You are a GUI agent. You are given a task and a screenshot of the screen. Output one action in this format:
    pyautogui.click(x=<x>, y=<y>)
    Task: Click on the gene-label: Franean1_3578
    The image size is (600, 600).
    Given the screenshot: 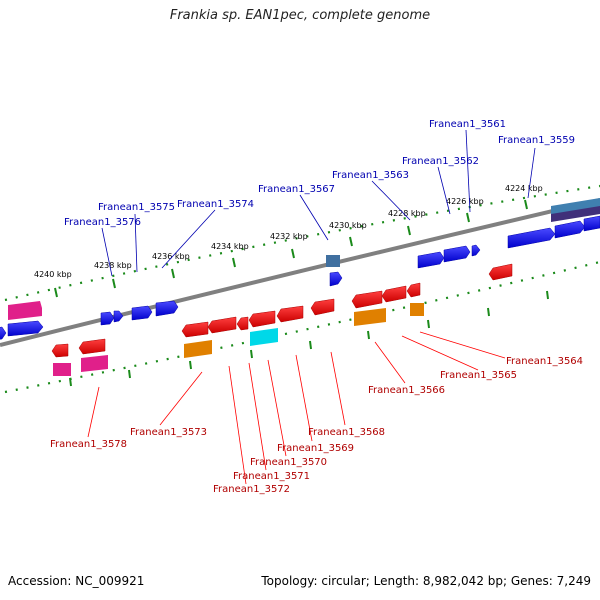 What is the action you would take?
    pyautogui.click(x=88, y=444)
    